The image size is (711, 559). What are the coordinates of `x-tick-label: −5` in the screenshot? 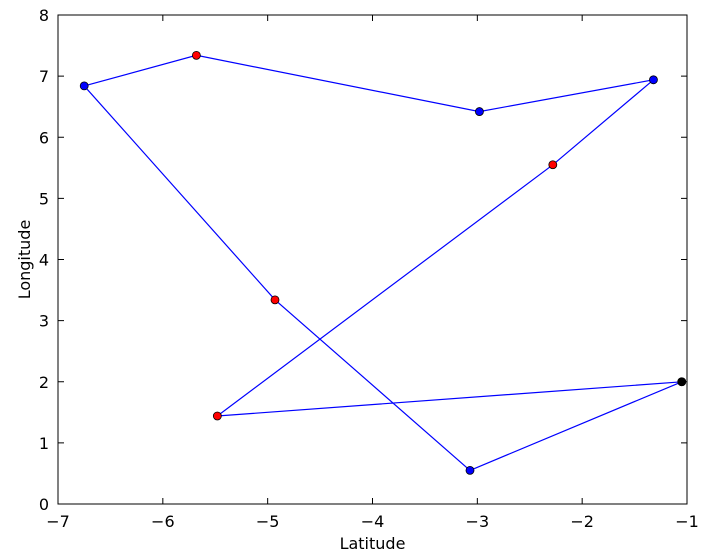 It's located at (268, 521).